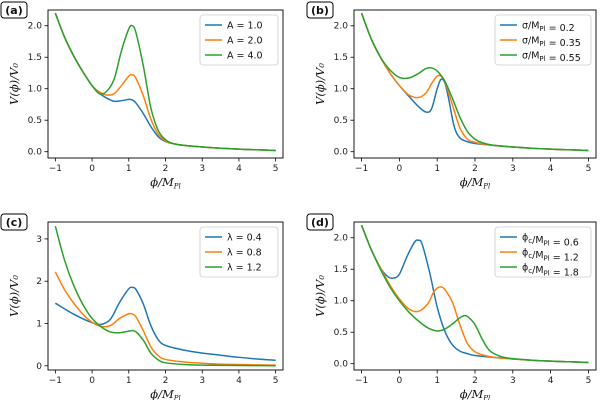  I want to click on legend: ϕc/MPl = 0.6ϕc/MPl = 1.2ϕc/MPl = 1.8, so click(543, 252).